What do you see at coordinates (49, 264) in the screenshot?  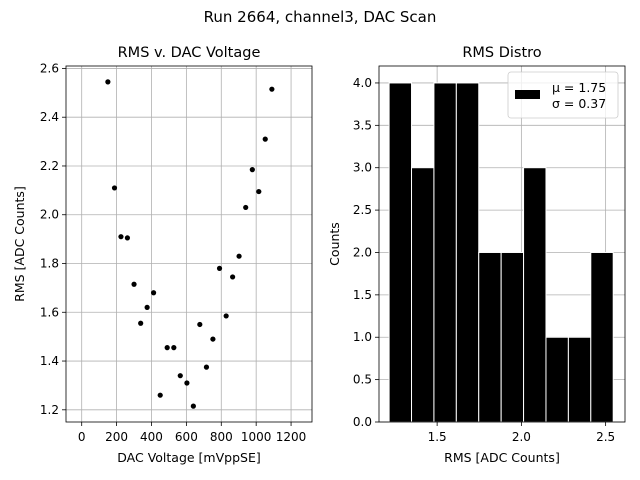 I see `scatter-y-tick-label: 1.8` at bounding box center [49, 264].